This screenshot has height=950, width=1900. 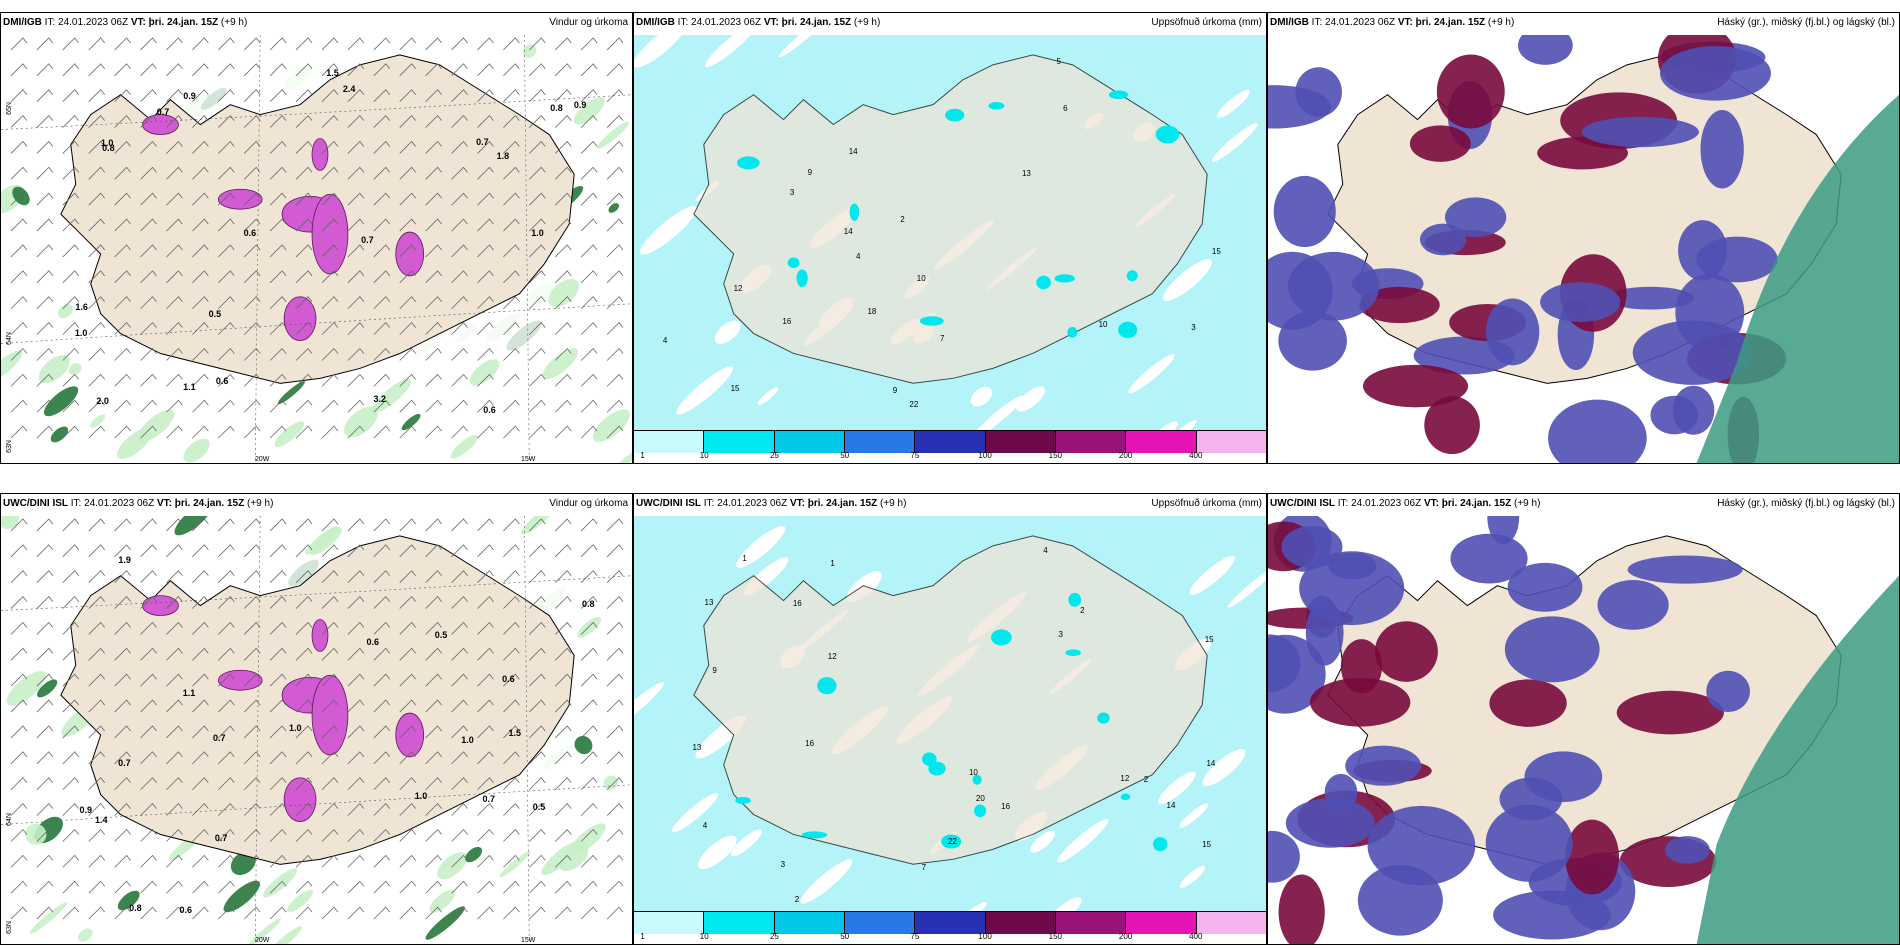 I want to click on lat-label-64: 64N, so click(x=9, y=338).